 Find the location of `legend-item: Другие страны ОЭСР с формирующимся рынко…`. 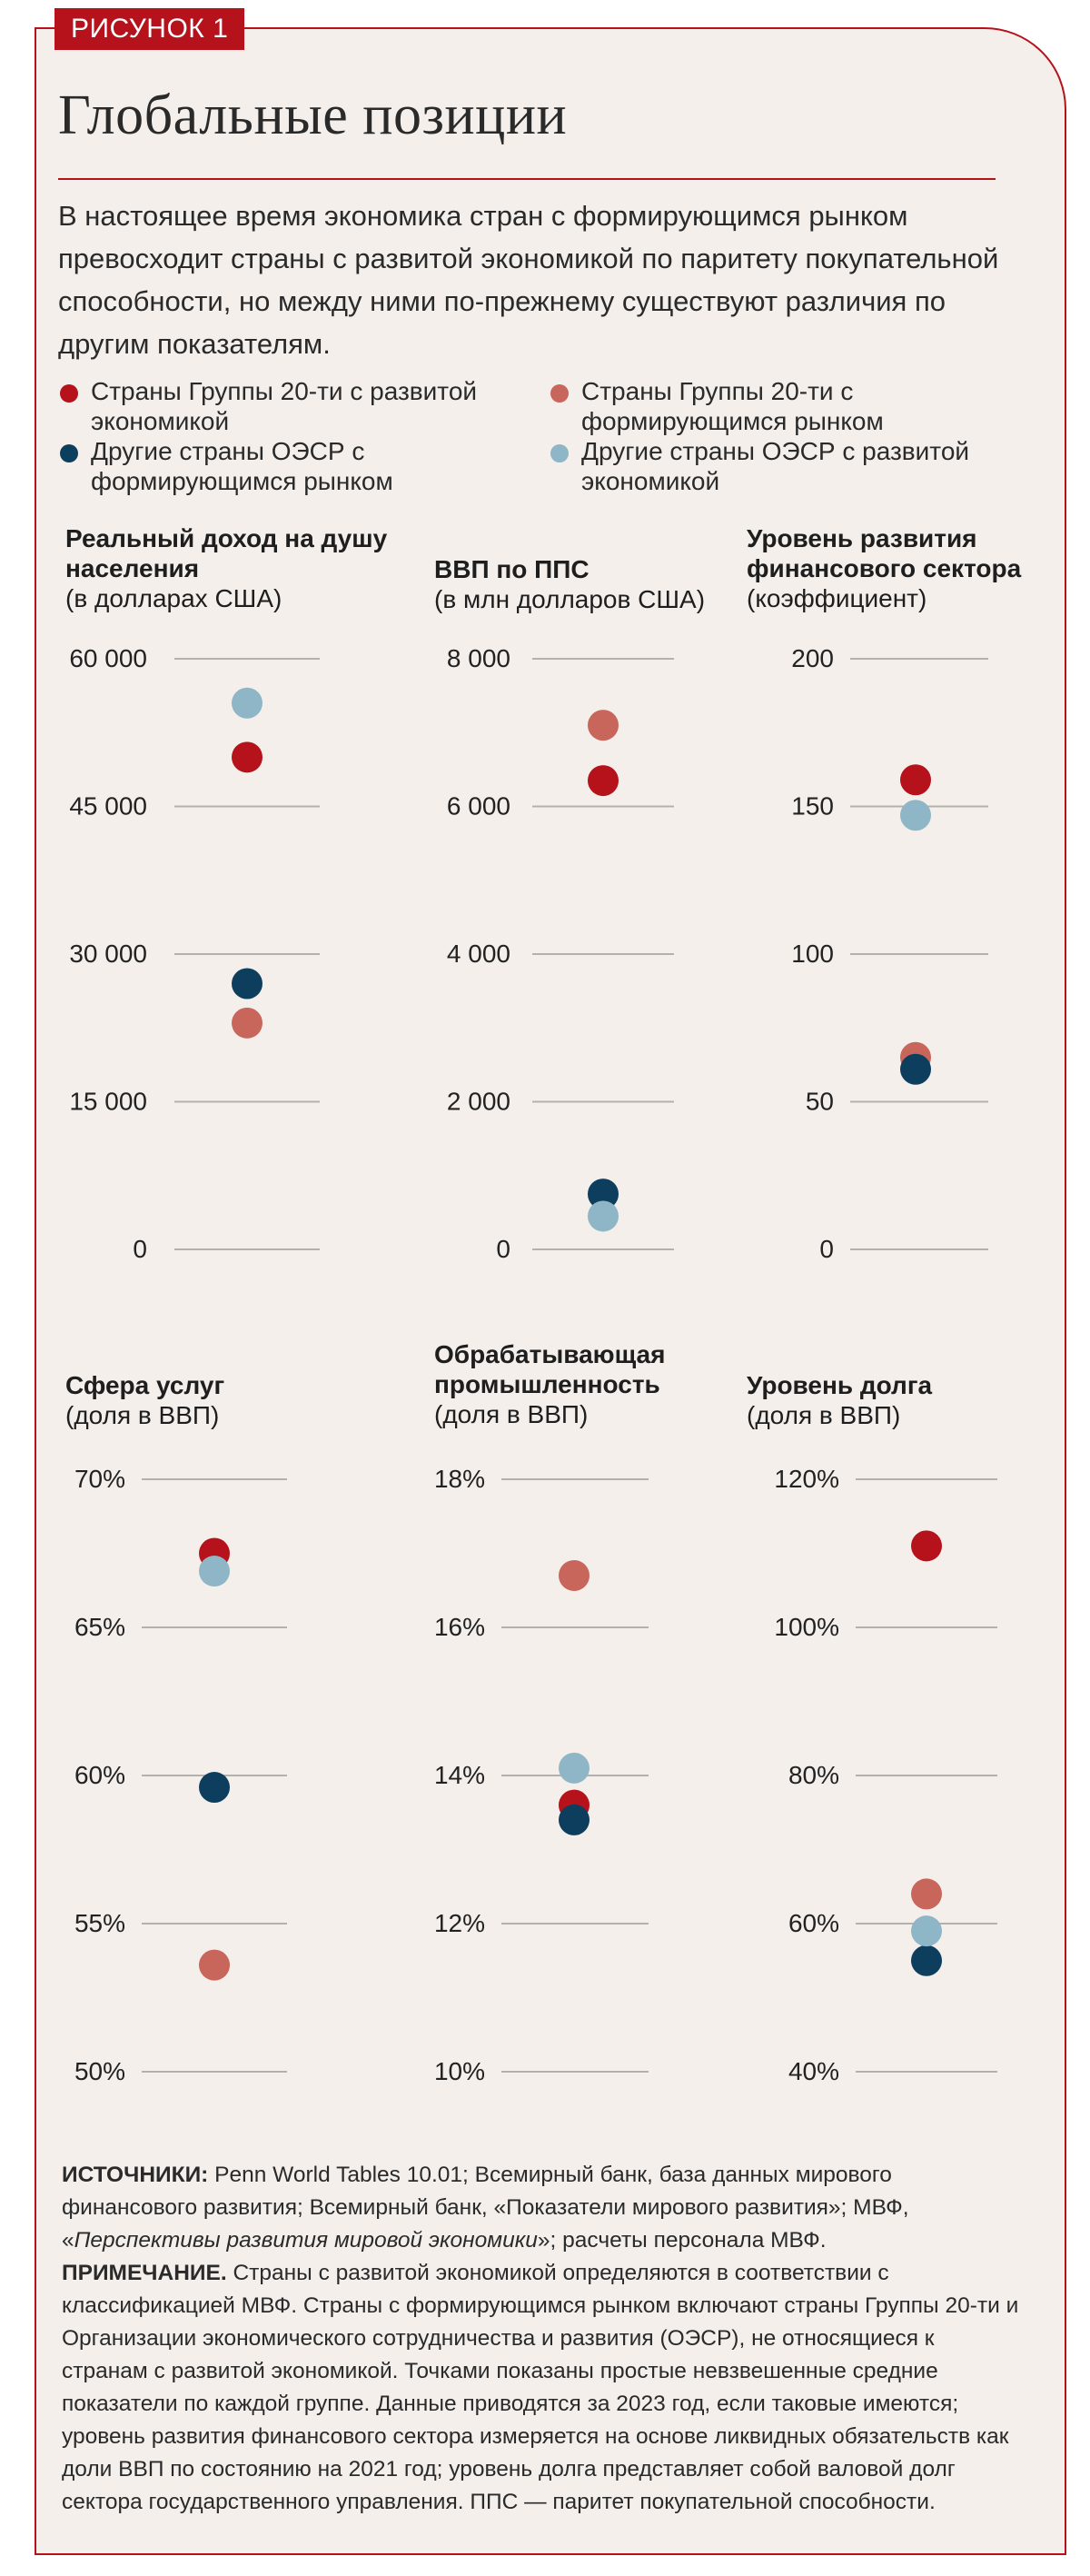

legend-item: Другие страны ОЭСР с формирующимся рынко… is located at coordinates (292, 466).